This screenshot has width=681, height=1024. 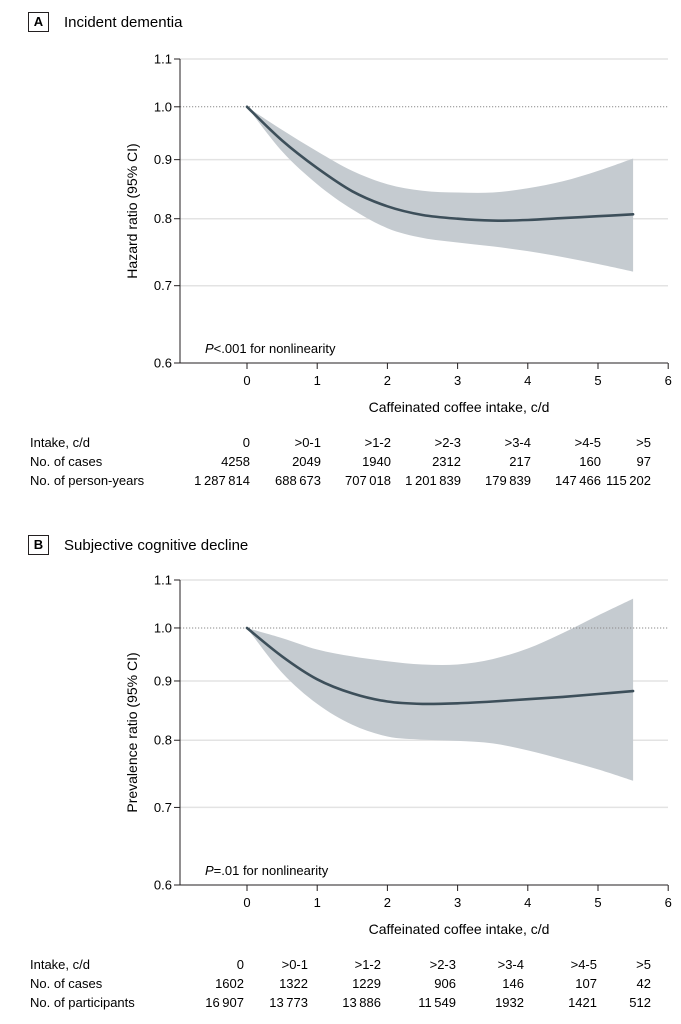 I want to click on table-cell: 42, so click(x=644, y=983).